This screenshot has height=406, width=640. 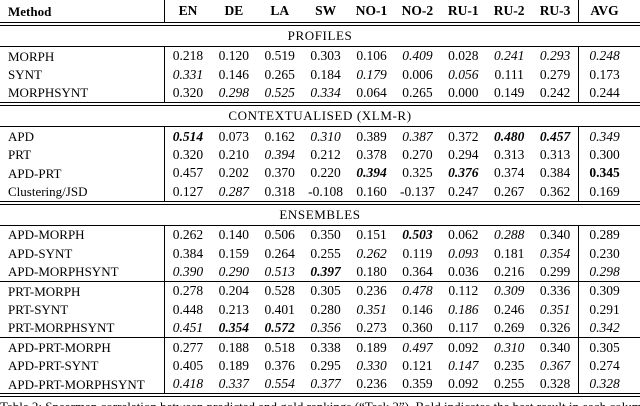 I want to click on value-cell: 0.062, so click(x=463, y=235).